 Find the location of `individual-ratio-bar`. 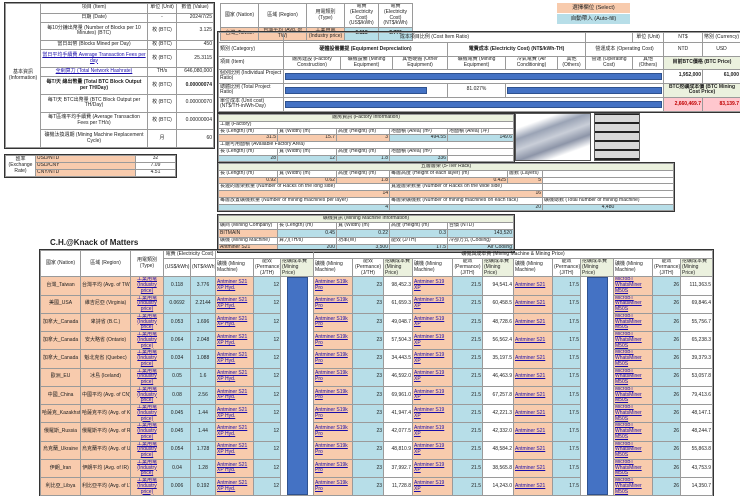

individual-ratio-bar is located at coordinates (474, 76).